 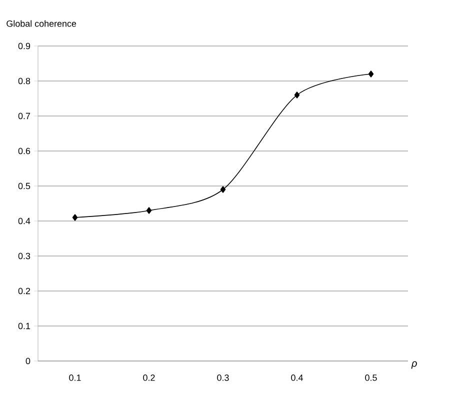 What do you see at coordinates (24, 81) in the screenshot?
I see `y-tick-label: 0.8` at bounding box center [24, 81].